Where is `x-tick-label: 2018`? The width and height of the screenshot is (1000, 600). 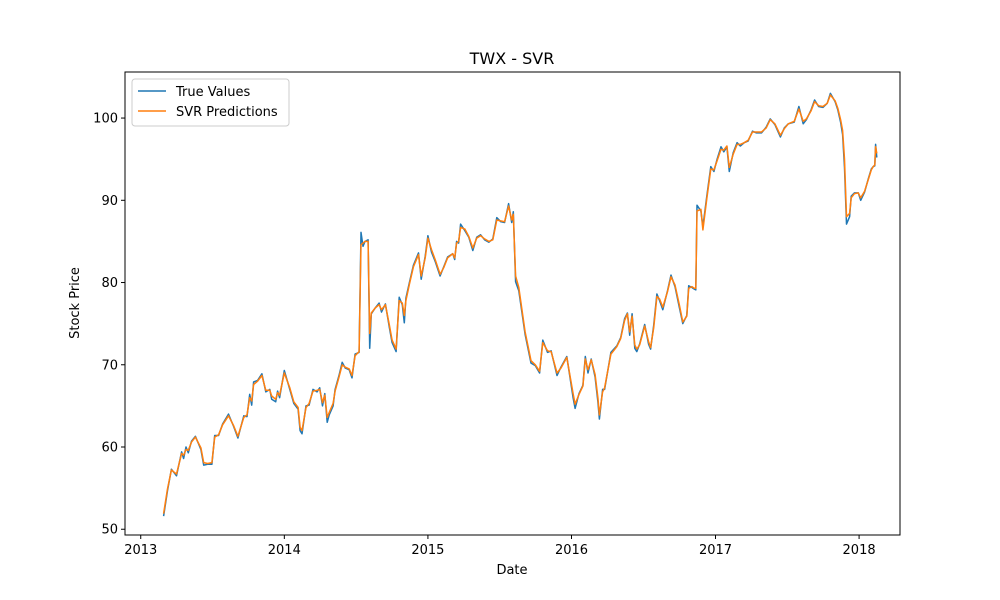
x-tick-label: 2018 is located at coordinates (859, 550).